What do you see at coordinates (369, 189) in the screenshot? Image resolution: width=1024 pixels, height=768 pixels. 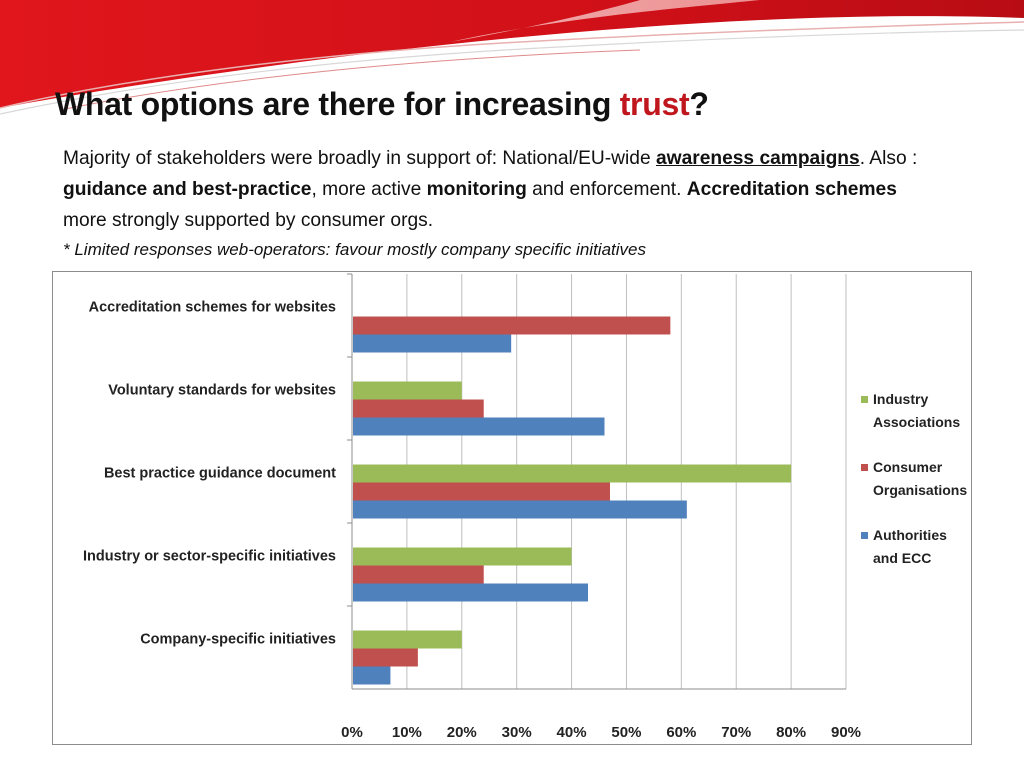 I see `summary-text: , more active` at bounding box center [369, 189].